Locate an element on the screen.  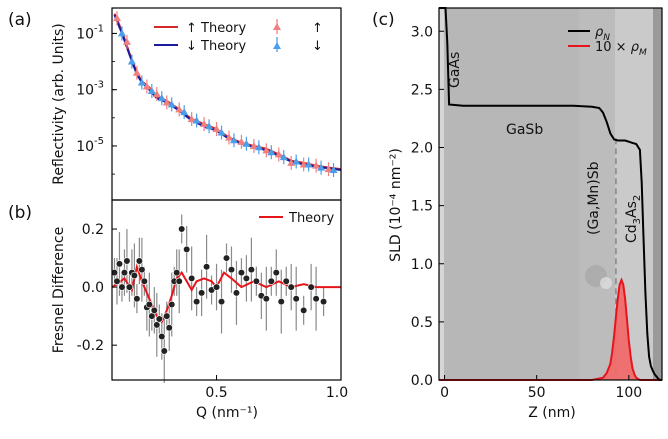
legend-up-theory-text: ↑ Theory is located at coordinates (216, 28).